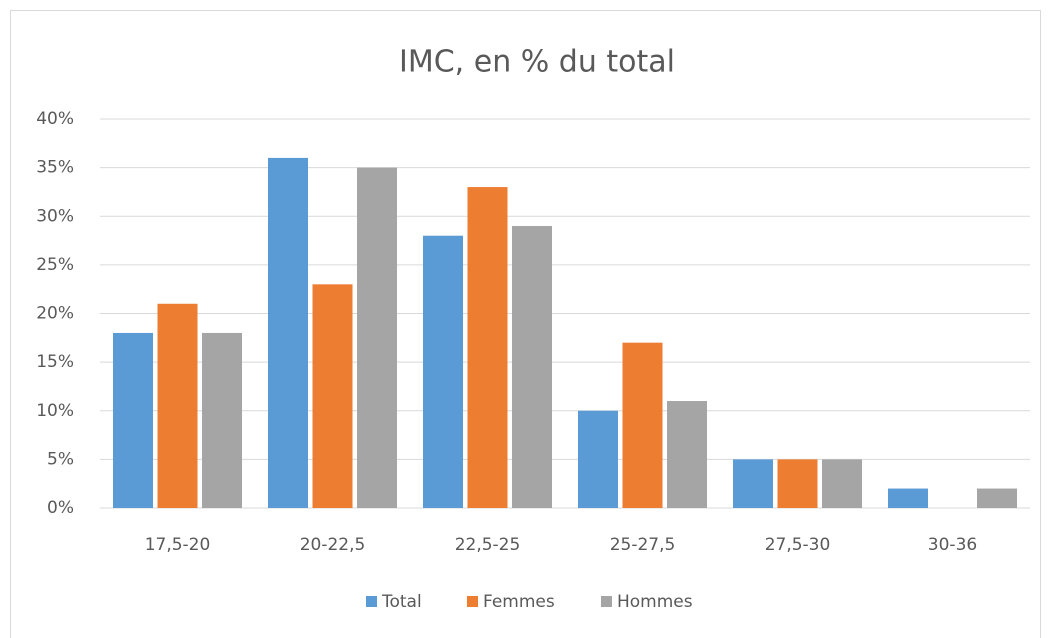 This screenshot has height=638, width=1052. What do you see at coordinates (55, 362) in the screenshot?
I see `y-tick-label: 15%` at bounding box center [55, 362].